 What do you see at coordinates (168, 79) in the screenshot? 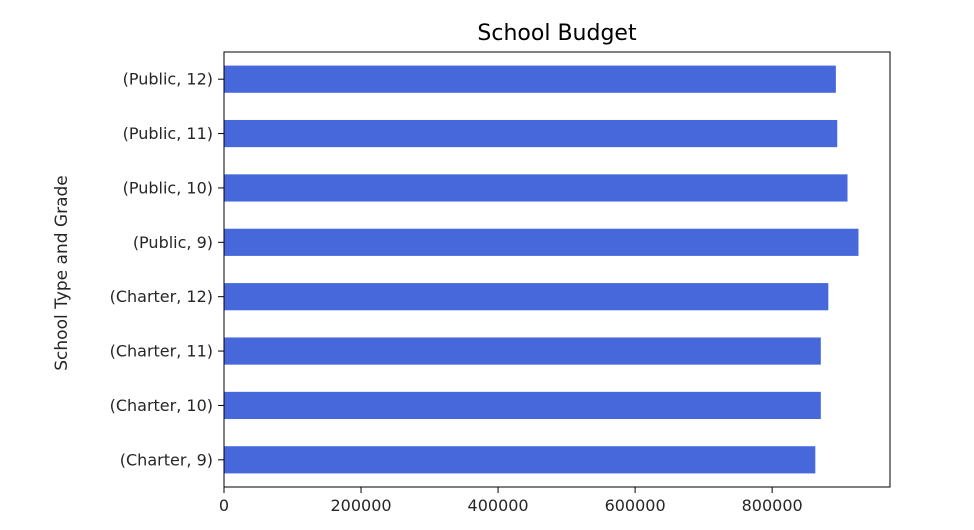
I see `y-tick-label: (Public, 12)` at bounding box center [168, 79].